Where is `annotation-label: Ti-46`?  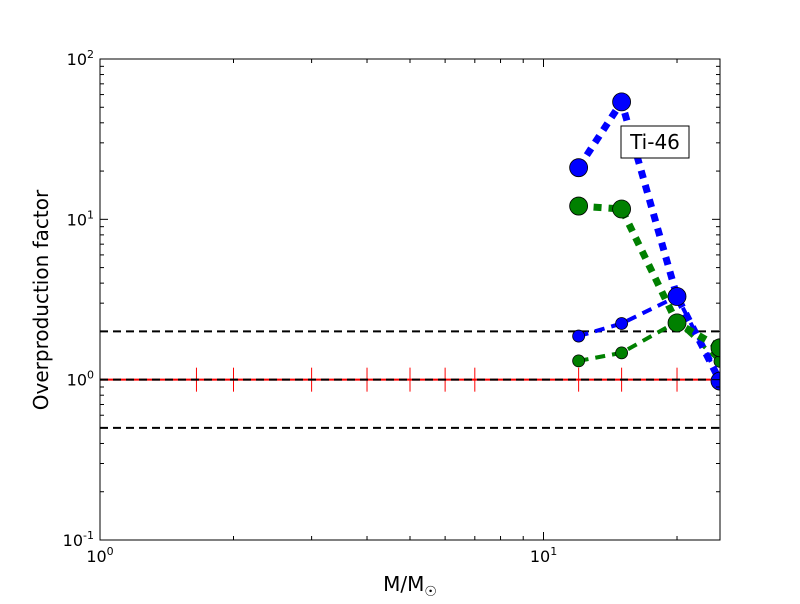 annotation-label: Ti-46 is located at coordinates (654, 142).